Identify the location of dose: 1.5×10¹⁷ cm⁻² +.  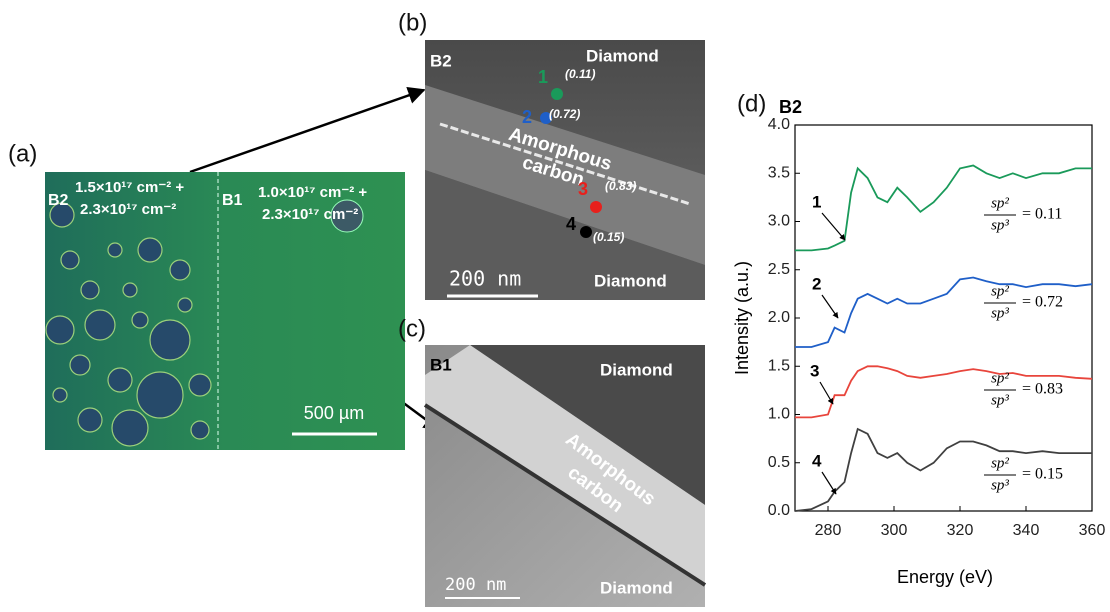
(129, 187).